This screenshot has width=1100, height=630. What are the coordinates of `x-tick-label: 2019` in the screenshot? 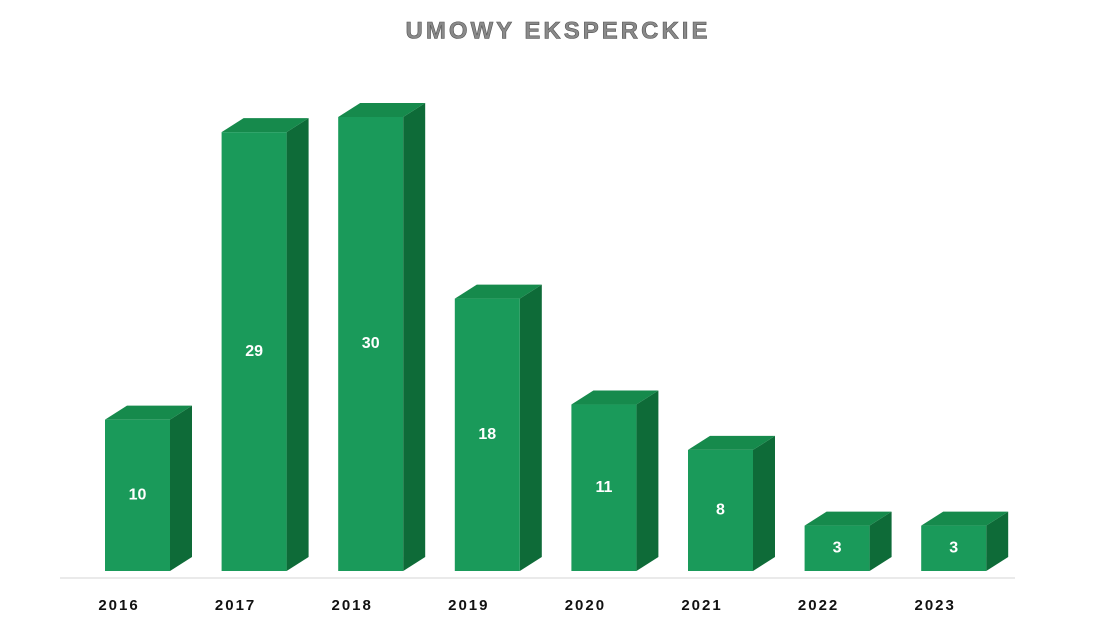 It's located at (468, 605).